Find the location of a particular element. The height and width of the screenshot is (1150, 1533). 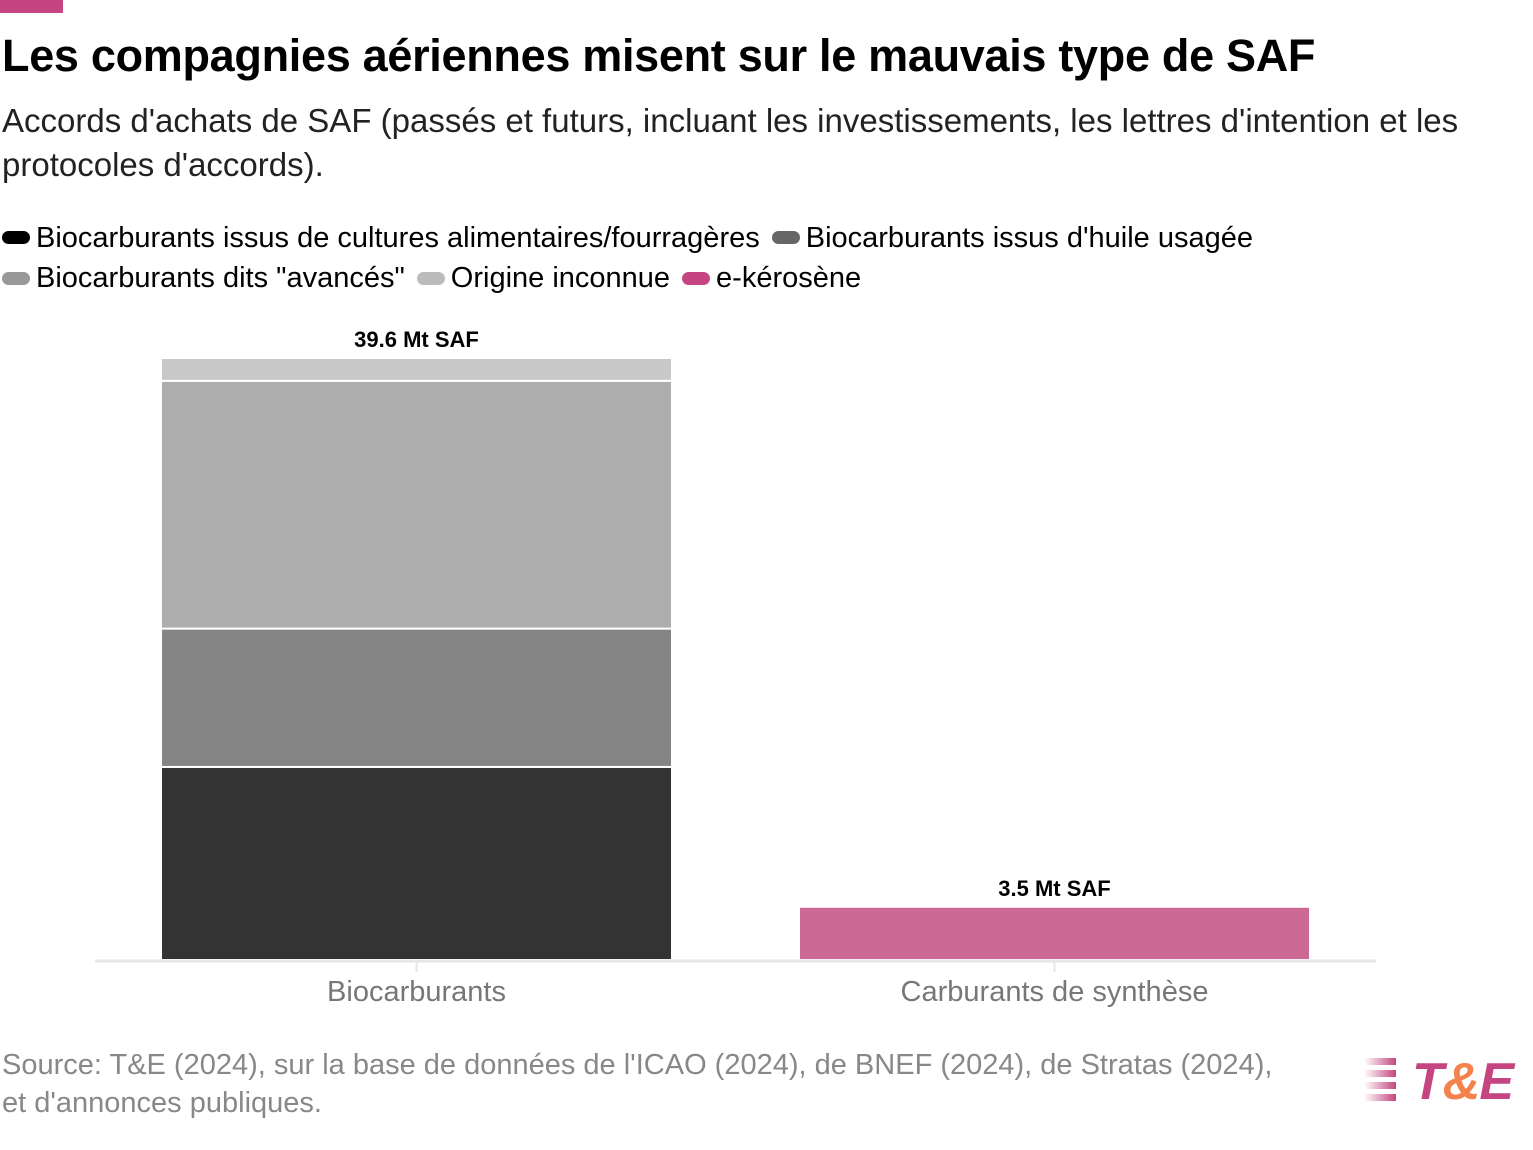

total-label: 39.6 Mt SAF is located at coordinates (416, 339).